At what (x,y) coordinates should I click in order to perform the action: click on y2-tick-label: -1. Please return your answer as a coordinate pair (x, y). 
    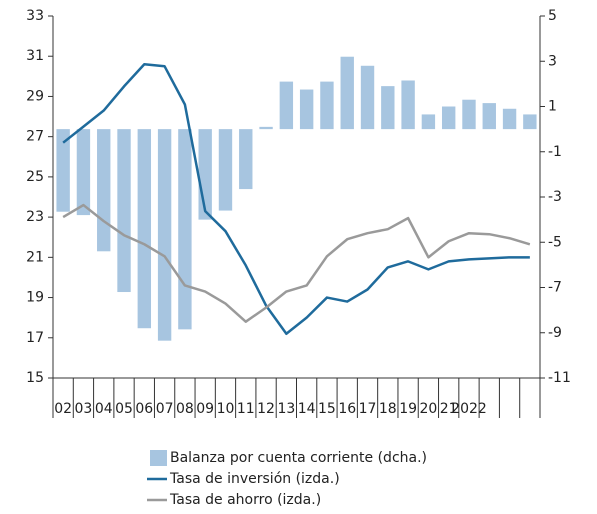
    Looking at the image, I should click on (555, 152).